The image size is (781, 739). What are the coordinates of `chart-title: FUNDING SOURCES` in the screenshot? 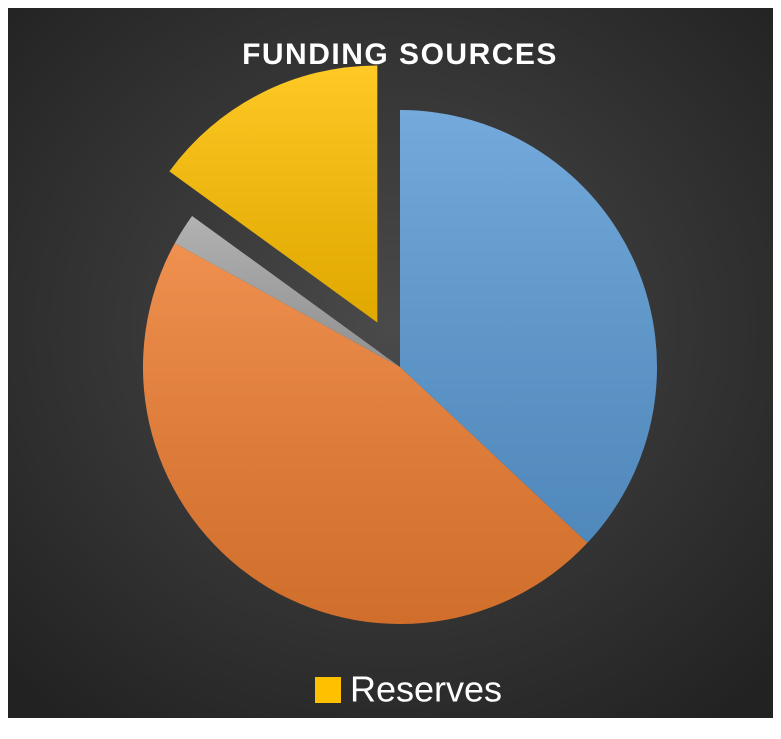 It's located at (400, 54).